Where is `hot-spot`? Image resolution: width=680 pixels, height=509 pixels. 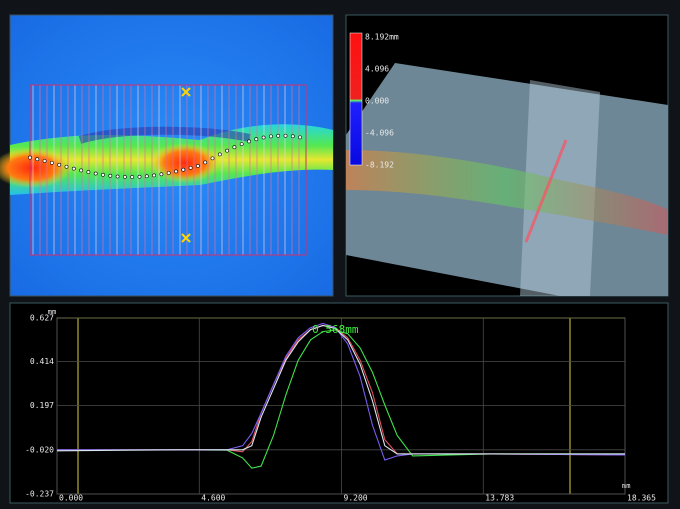
hot-spot is located at coordinates (185, 163).